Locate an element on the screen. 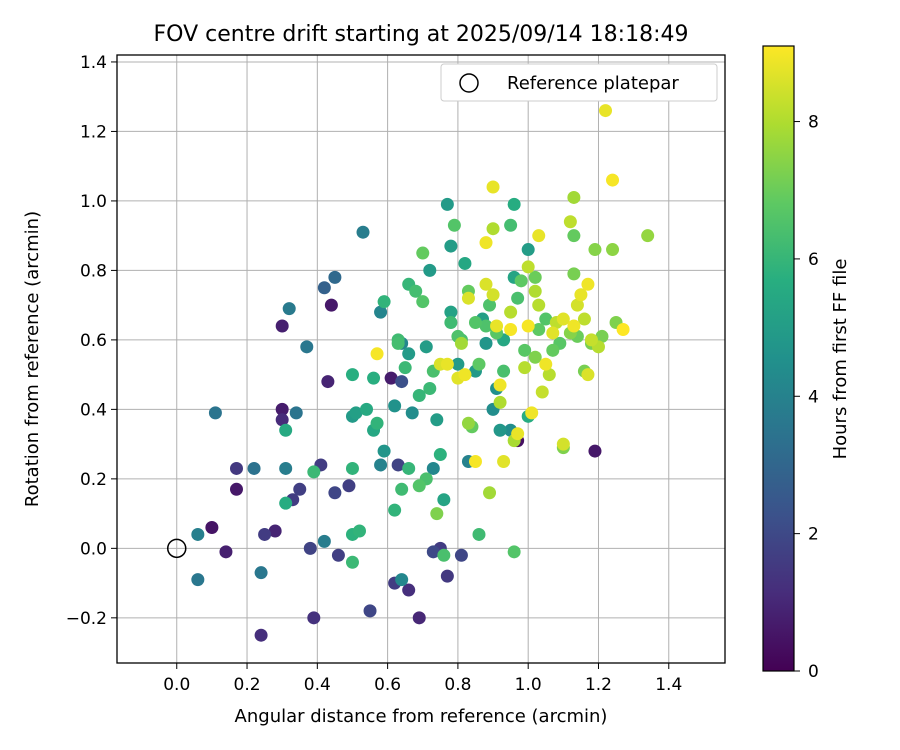  legend-label: Reference platepar is located at coordinates (593, 83).